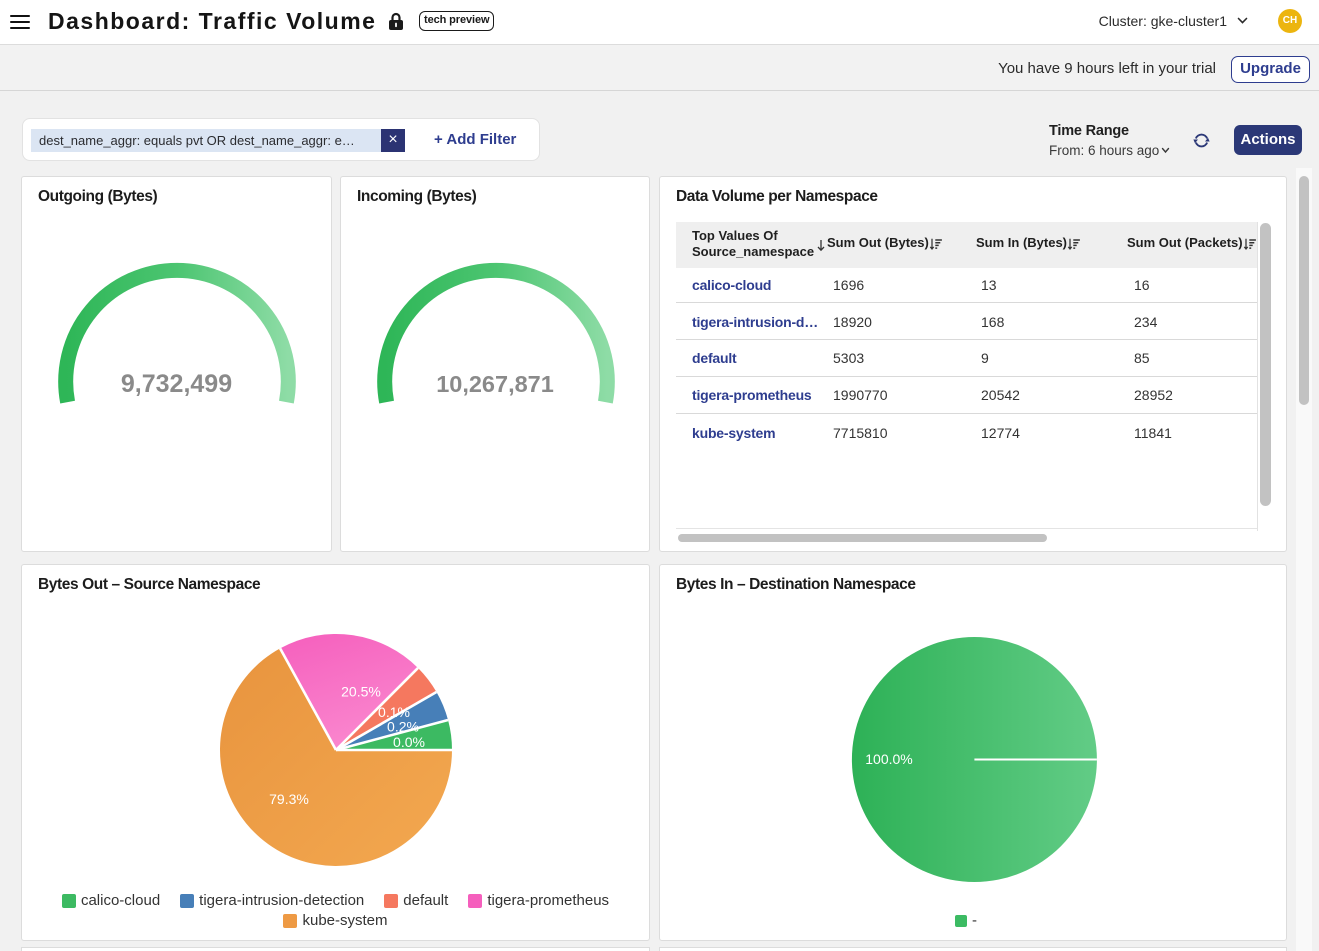 The width and height of the screenshot is (1319, 951). Describe the element at coordinates (409, 742) in the screenshot. I see `svg-text: 0.0%` at that location.